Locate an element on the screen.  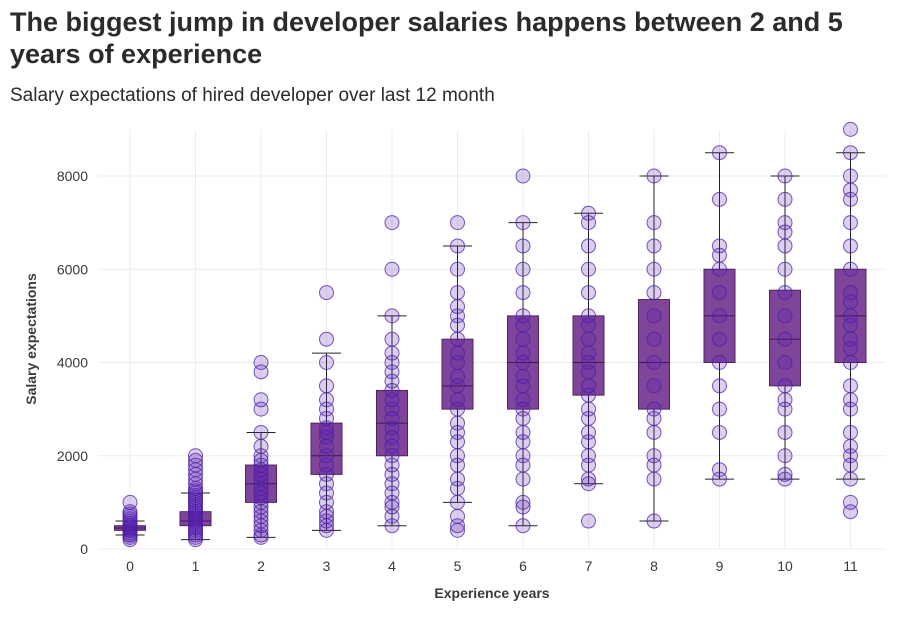
y-axis-label: Salary expectations is located at coordinates (31, 339).